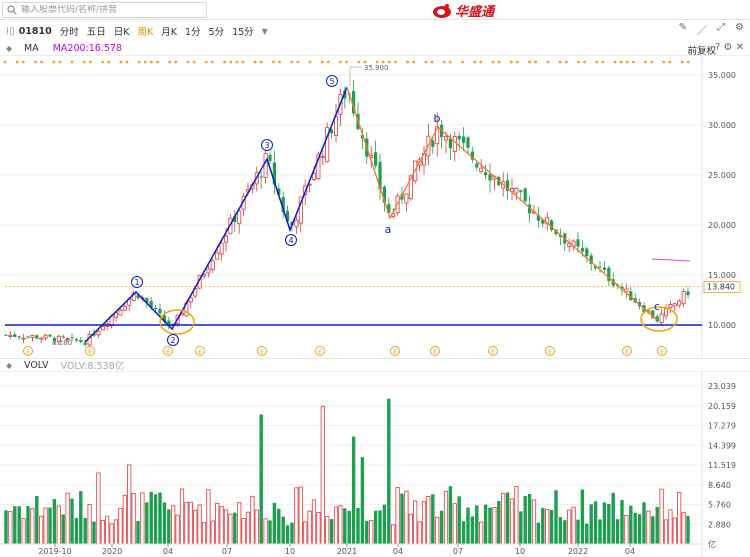 The image size is (750, 557). I want to click on period-tab-weekly: 周K, so click(145, 32).